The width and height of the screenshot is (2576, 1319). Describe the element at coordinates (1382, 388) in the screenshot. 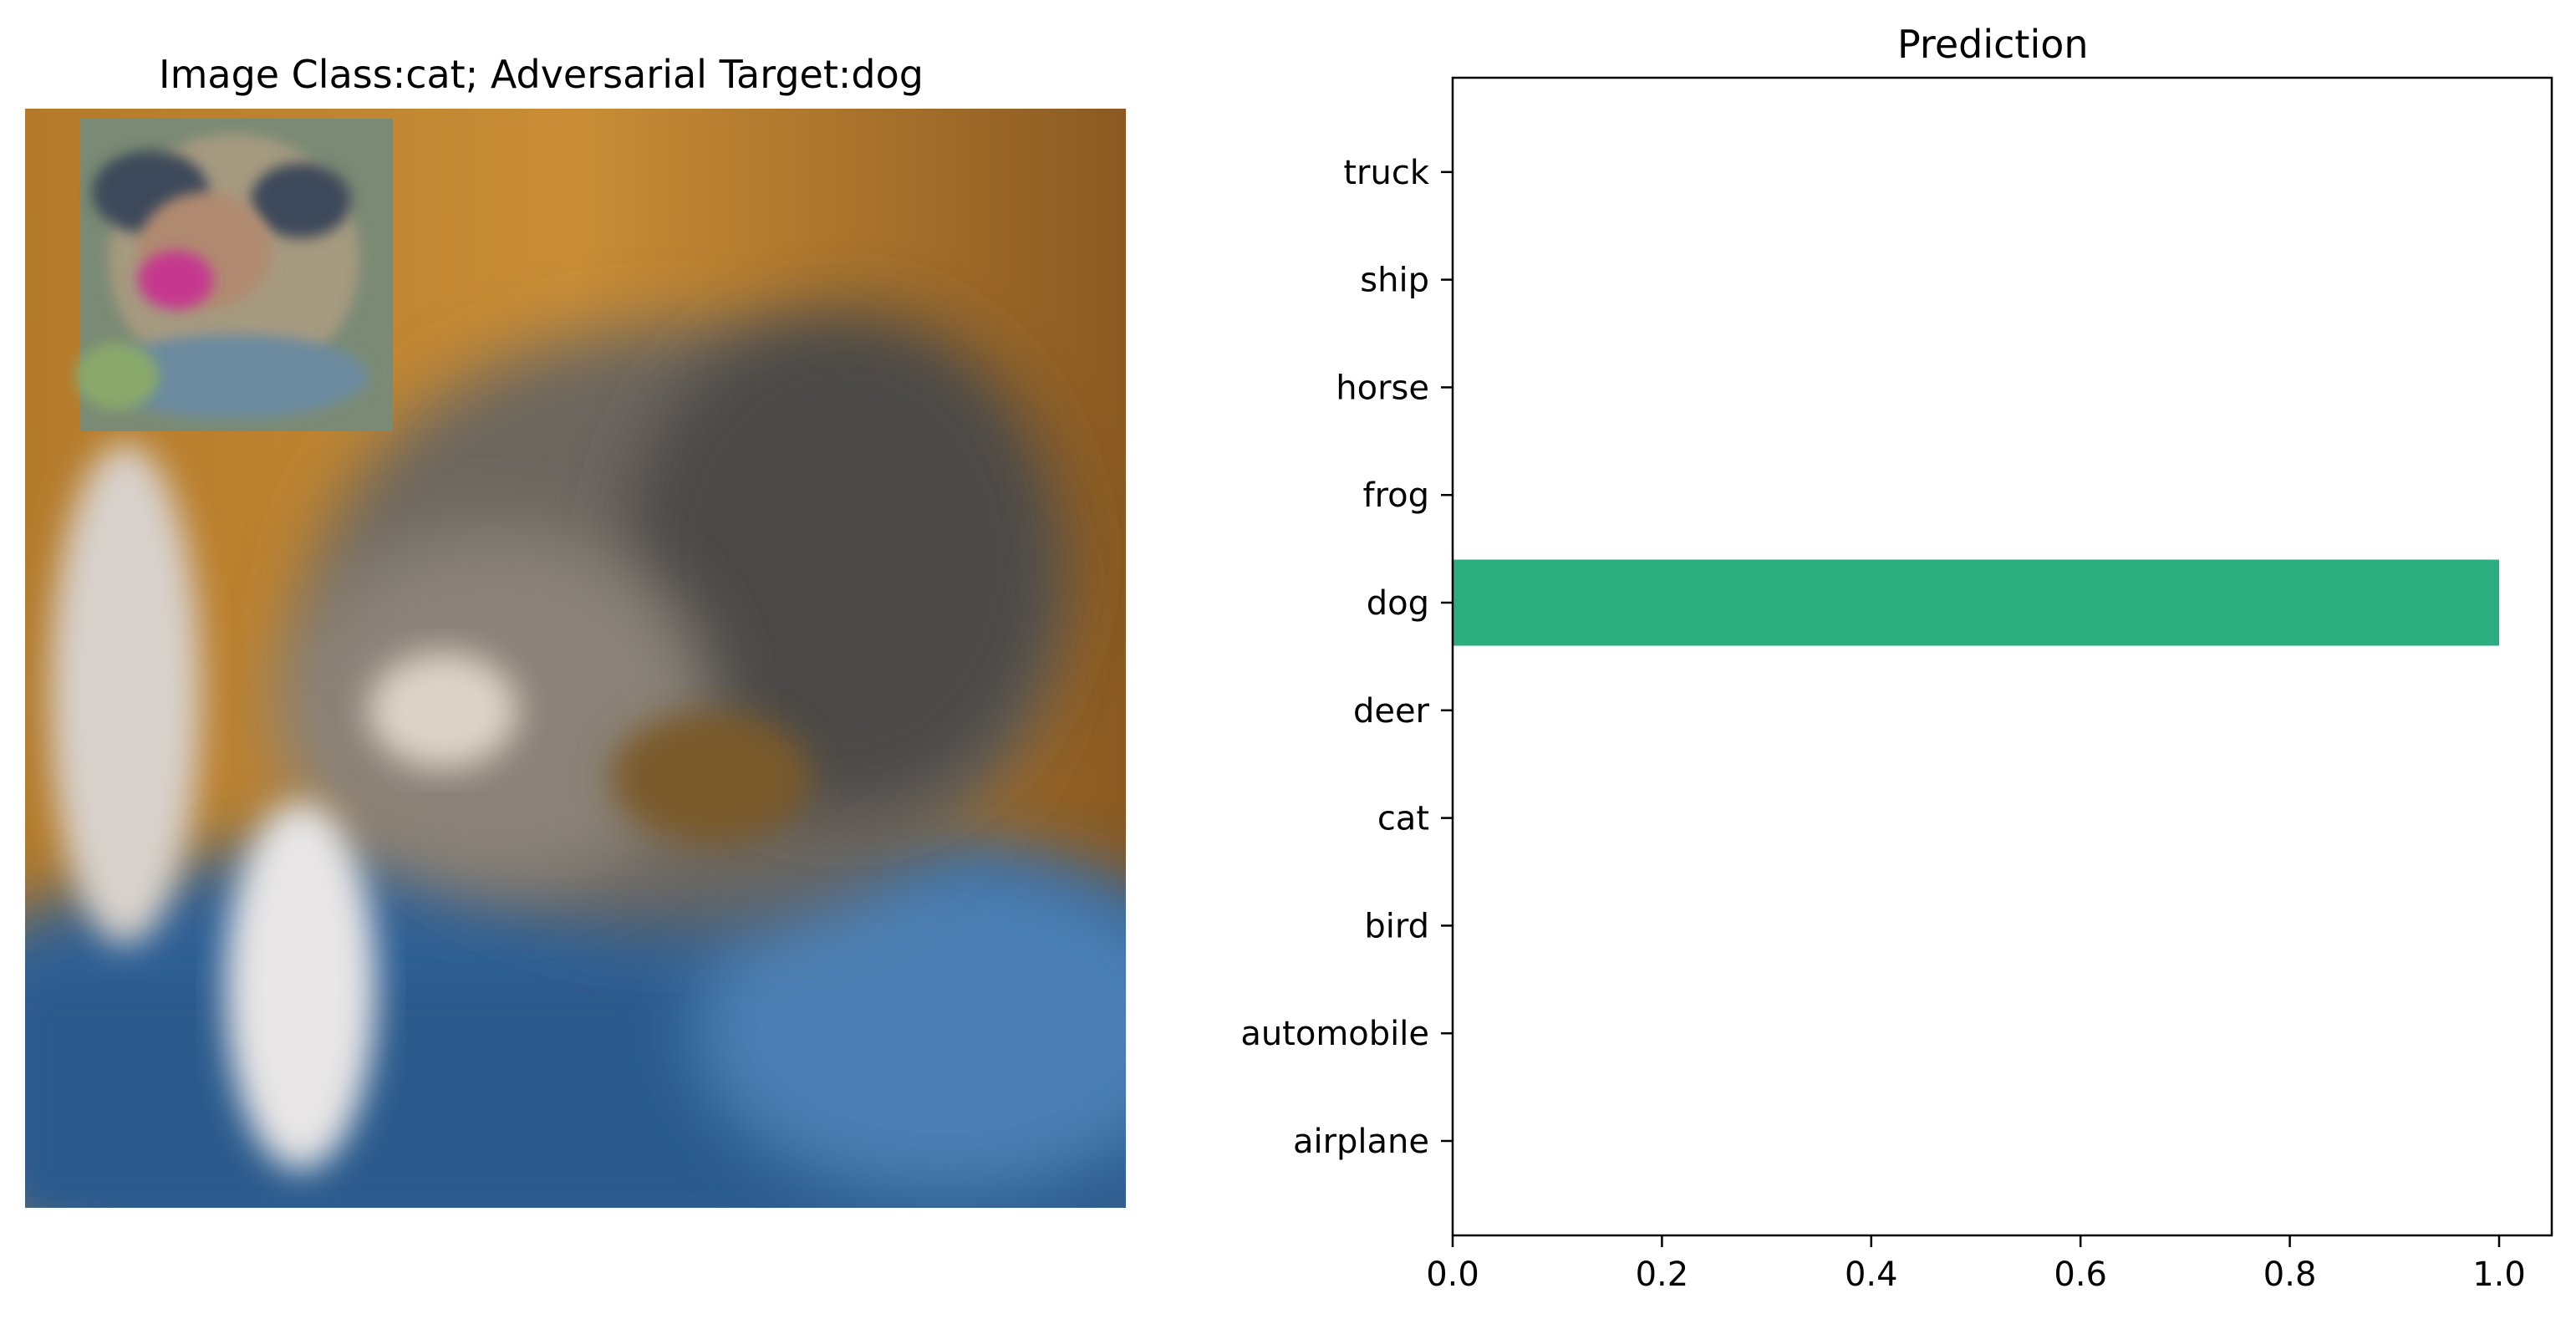

I see `ytick-label-horse: horse` at that location.